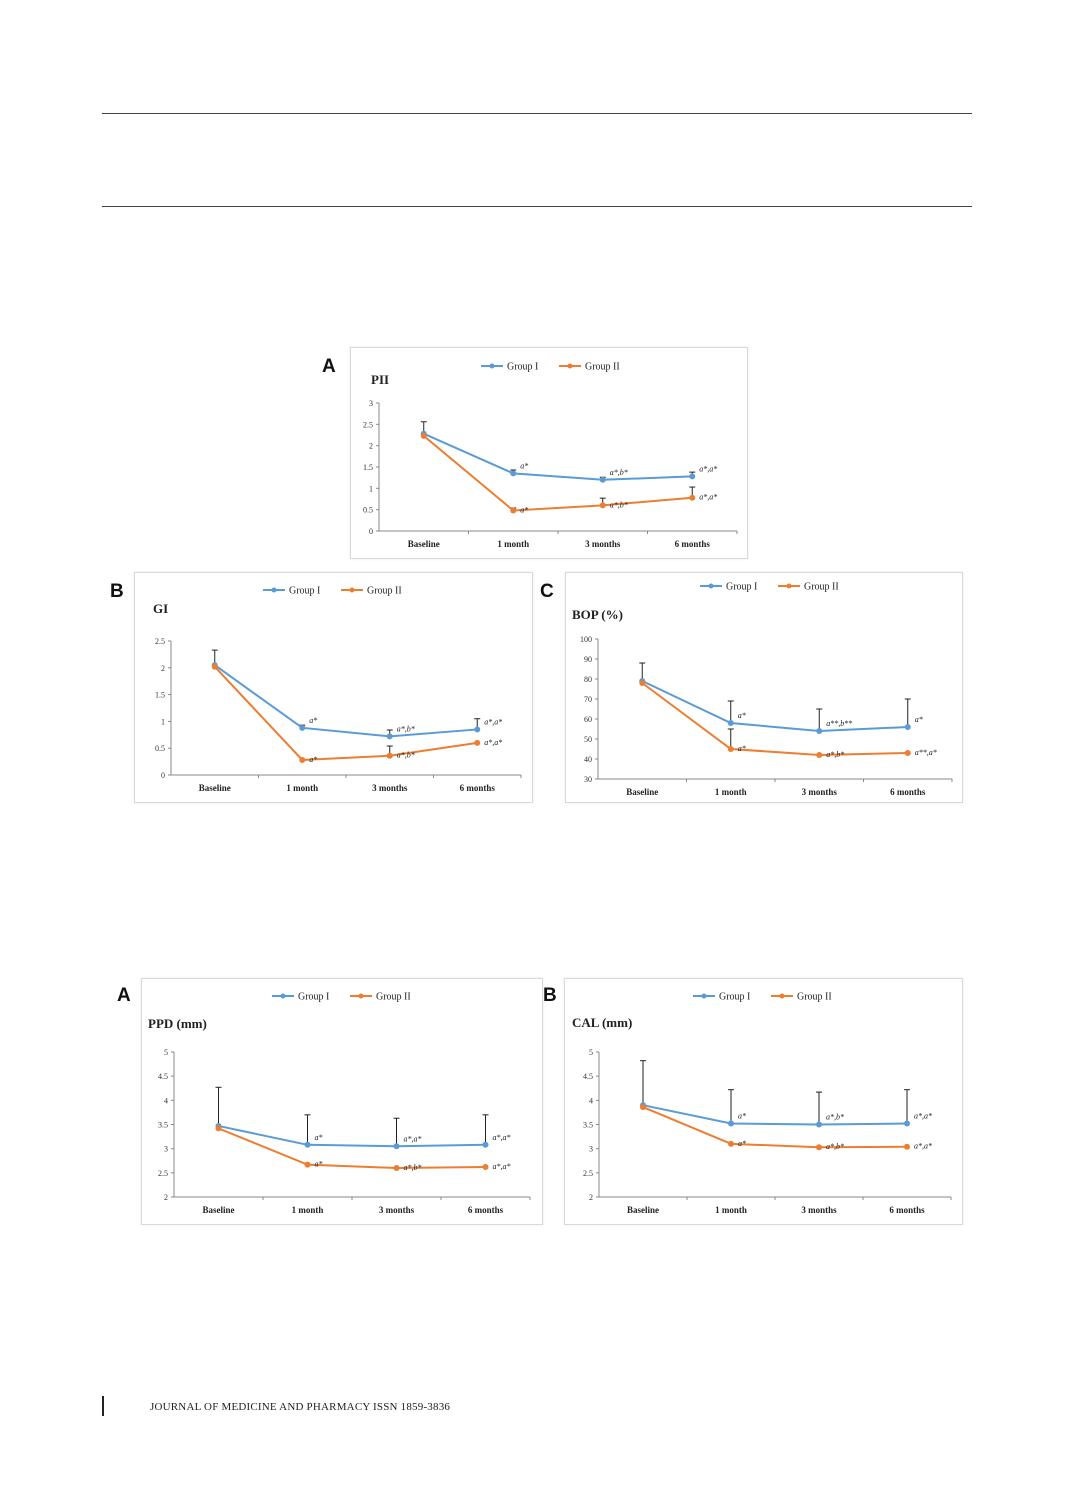 This screenshot has width=1090, height=1498. I want to click on panel-label: A, so click(124, 995).